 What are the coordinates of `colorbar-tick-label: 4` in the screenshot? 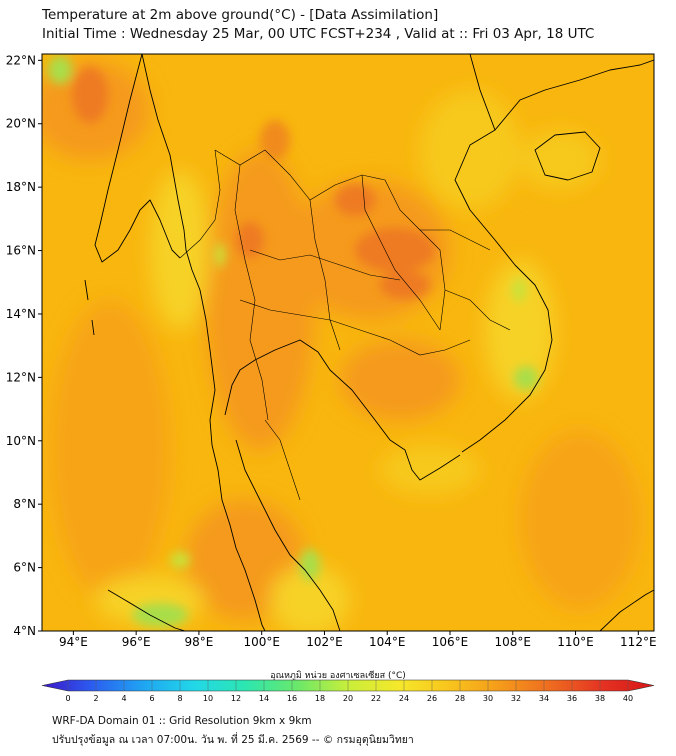 It's located at (123, 698).